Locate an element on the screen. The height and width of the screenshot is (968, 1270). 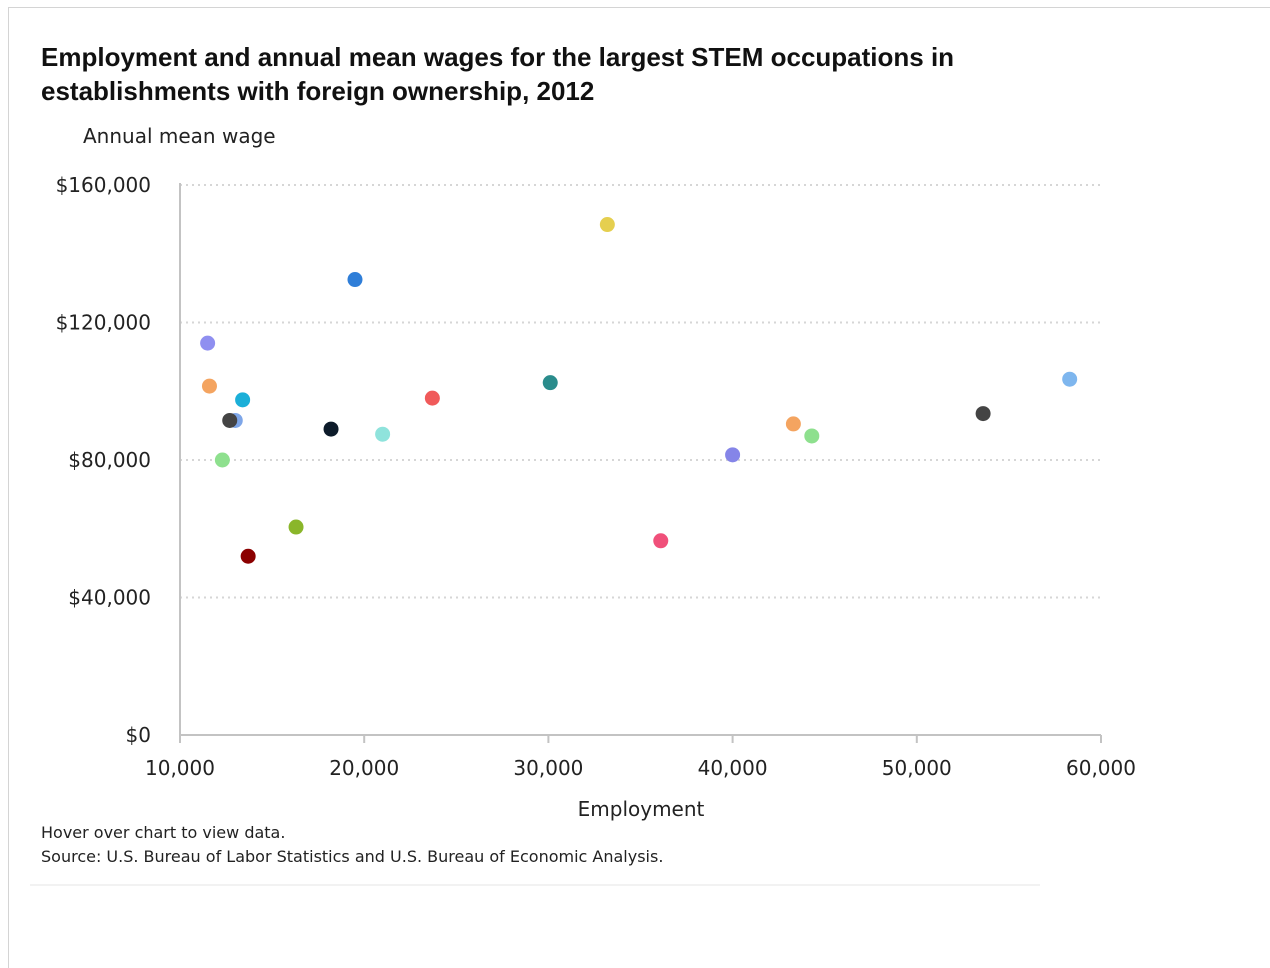
bottom-divider is located at coordinates (535, 885).